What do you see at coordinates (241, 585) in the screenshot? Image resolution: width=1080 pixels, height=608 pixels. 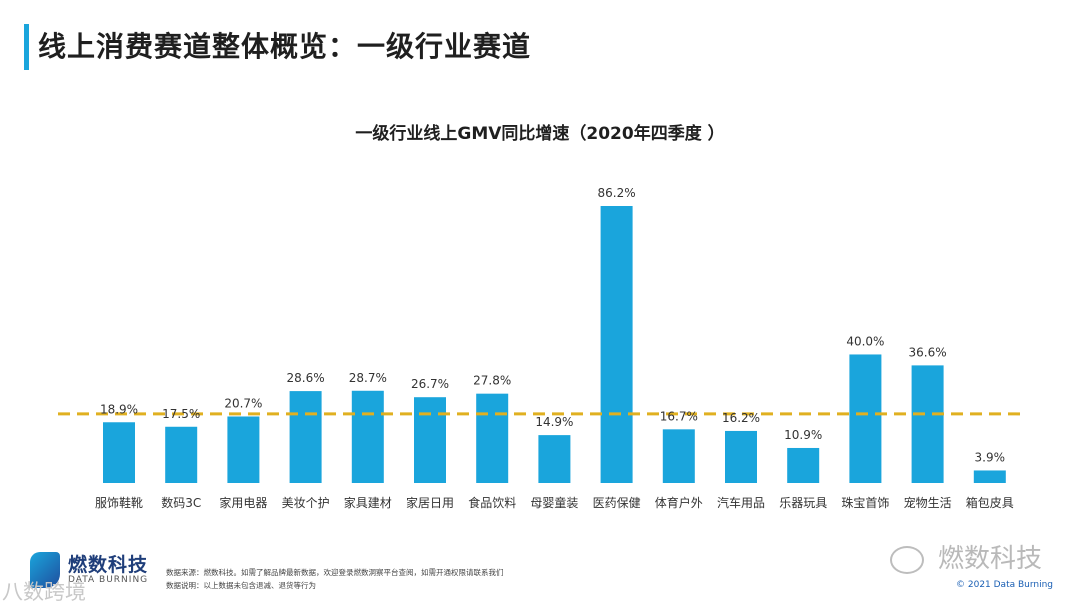 I see `source-line-2: 数据说明：以上数据未包含退减、退货等行为` at bounding box center [241, 585].